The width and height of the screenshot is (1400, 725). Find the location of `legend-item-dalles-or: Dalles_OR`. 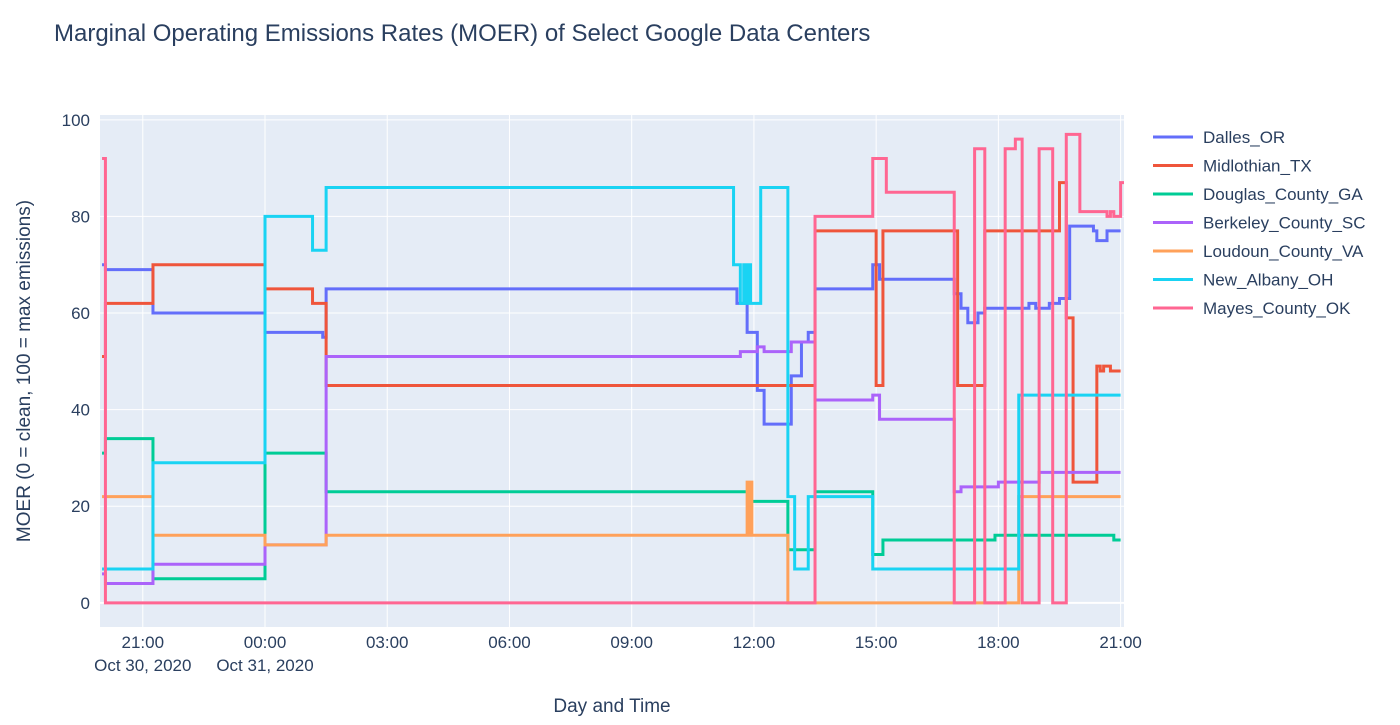

legend-item-dalles-or: Dalles_OR is located at coordinates (1219, 137).